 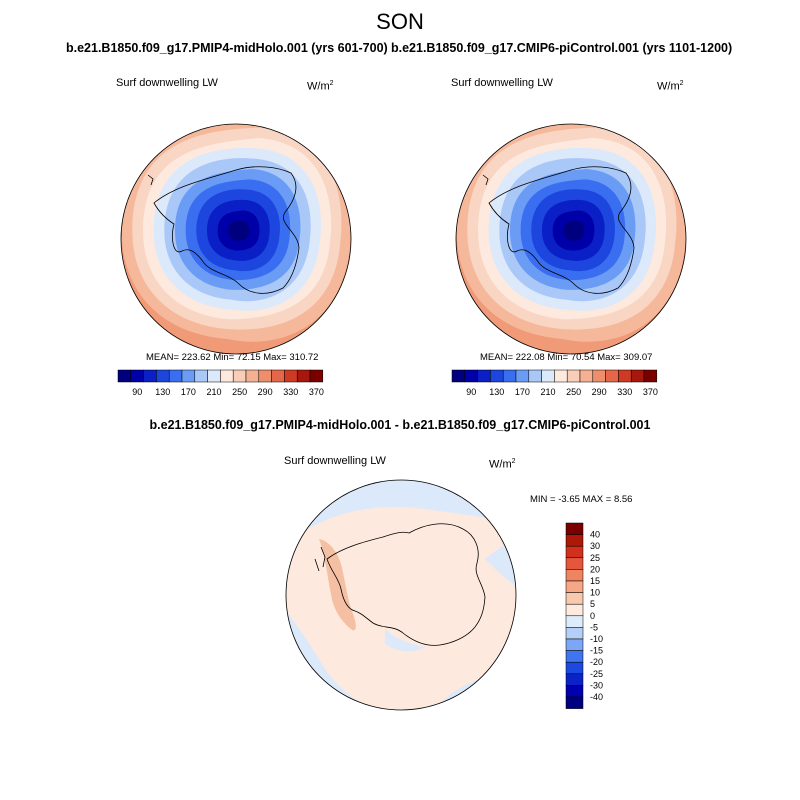 I want to click on colorbar-tick-label: 20, so click(x=595, y=569).